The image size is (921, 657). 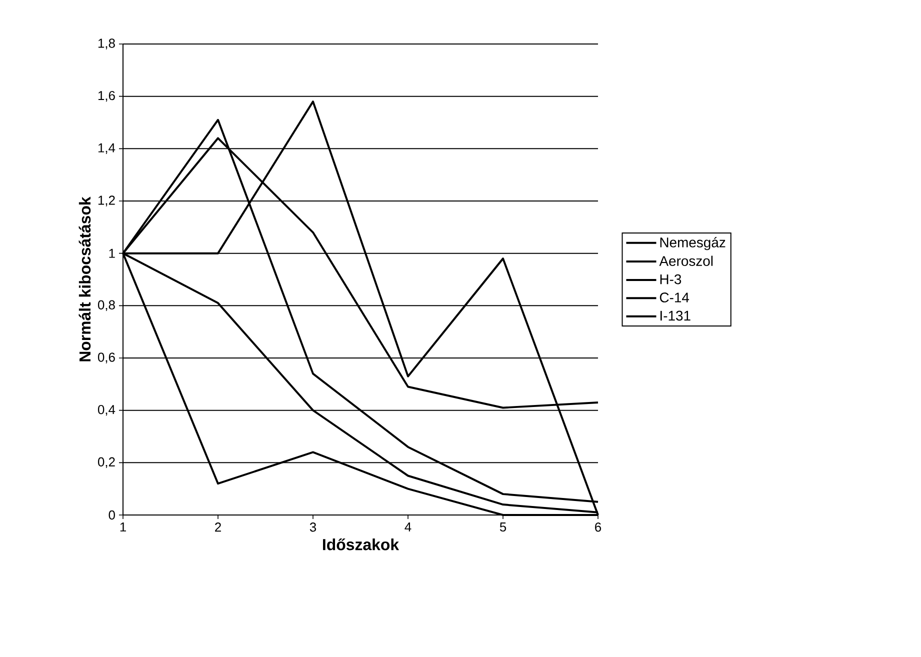 I want to click on y-tick-label: 1,6, so click(x=106, y=96).